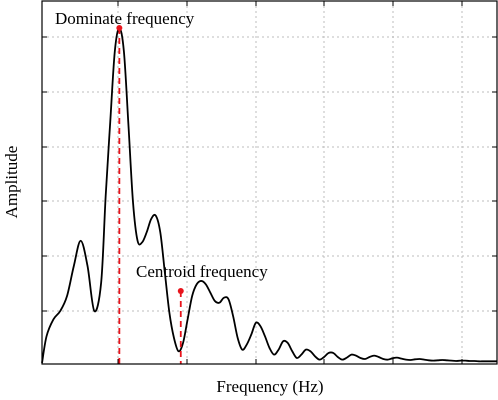 The height and width of the screenshot is (400, 498). What do you see at coordinates (11, 182) in the screenshot?
I see `y-axis-label: Amplitude` at bounding box center [11, 182].